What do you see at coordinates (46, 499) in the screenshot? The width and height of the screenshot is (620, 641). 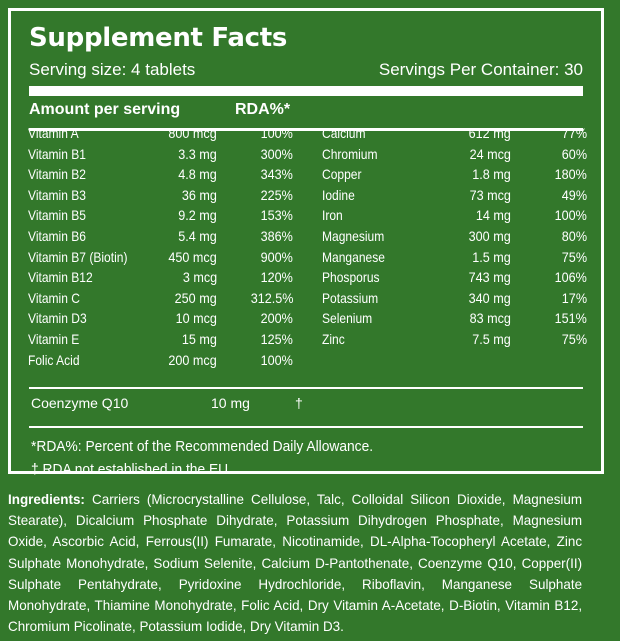 I see `ingredients-label: Ingredients:` at bounding box center [46, 499].